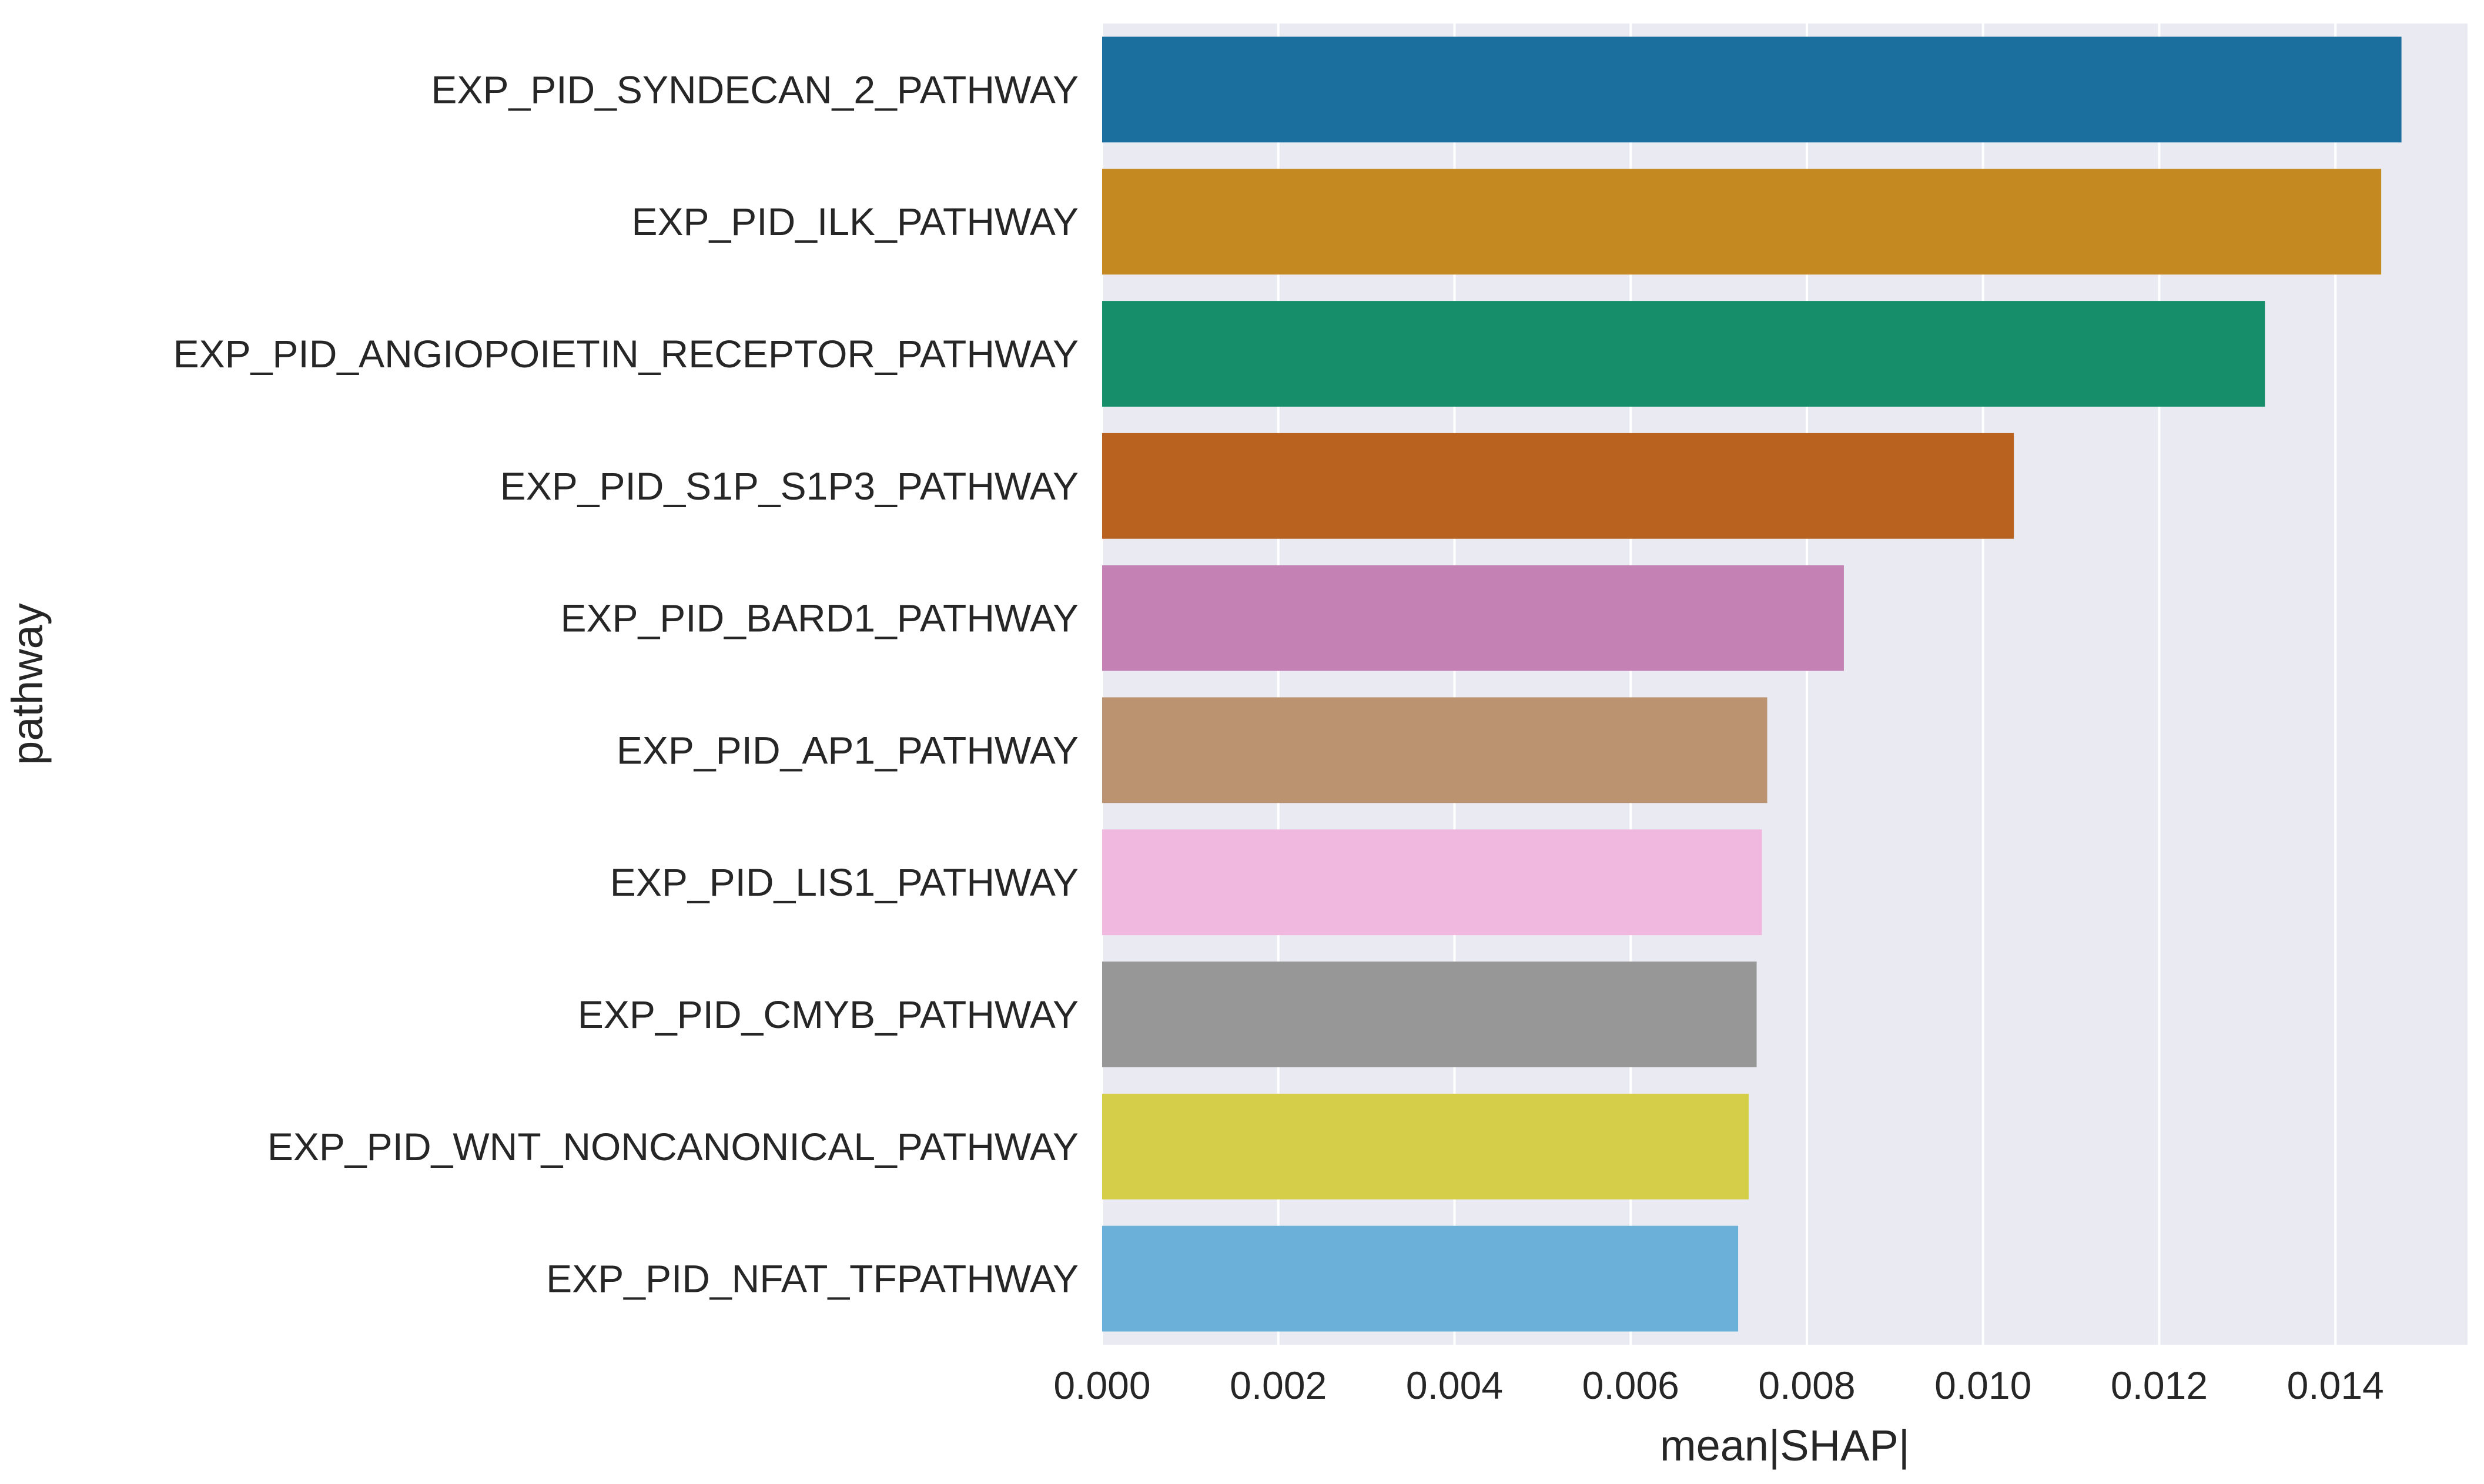 The height and width of the screenshot is (1484, 2484). I want to click on x-tick-label: 0.000, so click(1101, 1385).